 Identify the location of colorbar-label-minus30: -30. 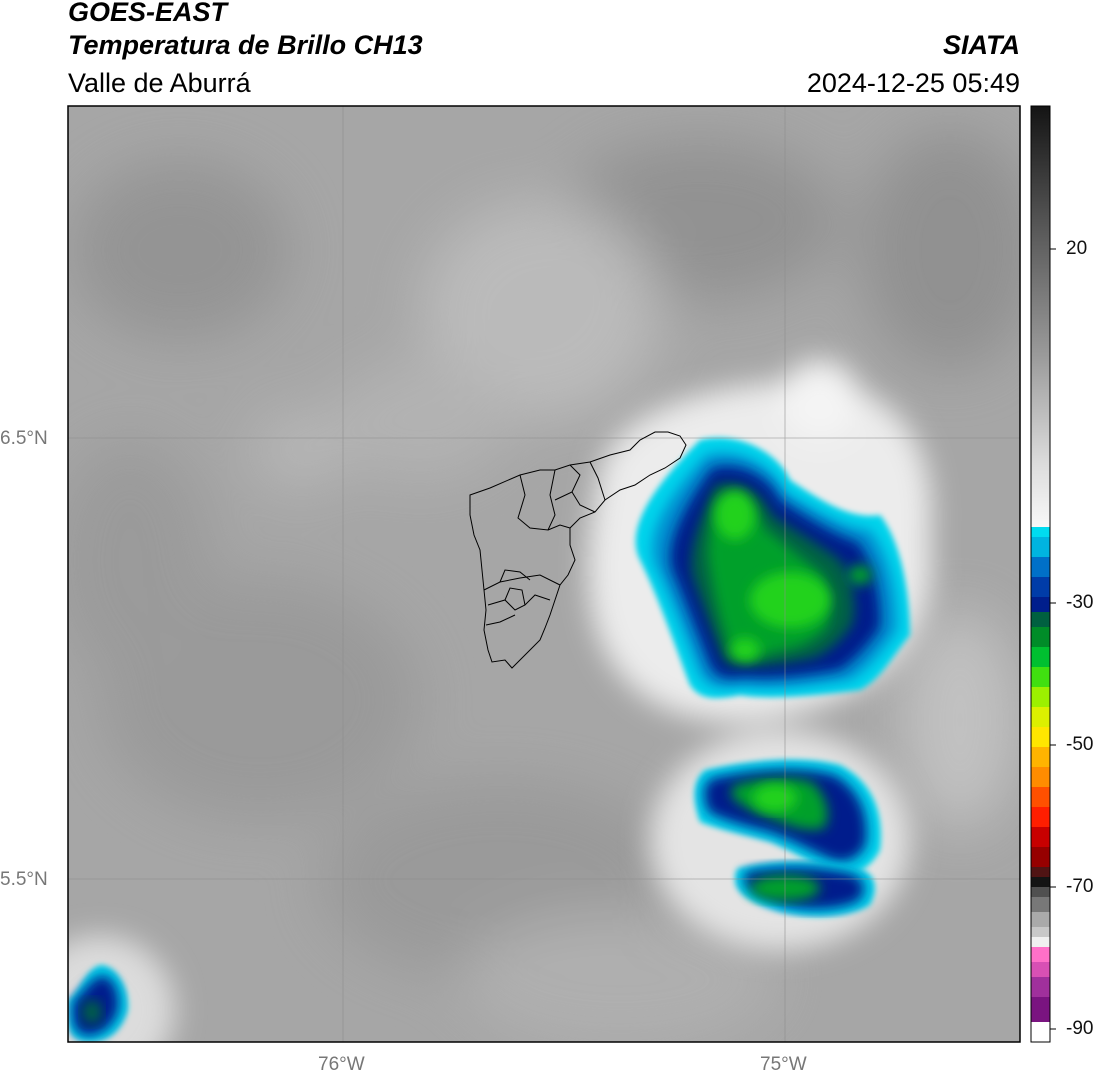
(1080, 602).